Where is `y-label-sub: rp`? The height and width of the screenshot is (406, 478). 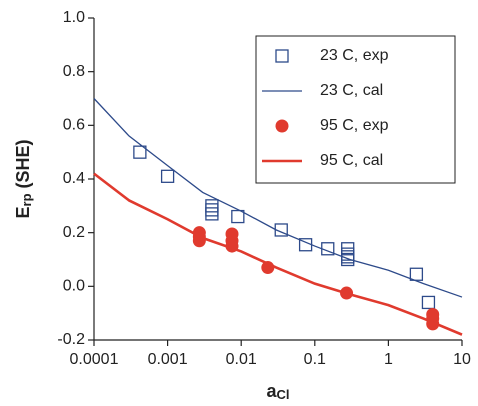 y-label-sub: rp is located at coordinates (26, 199).